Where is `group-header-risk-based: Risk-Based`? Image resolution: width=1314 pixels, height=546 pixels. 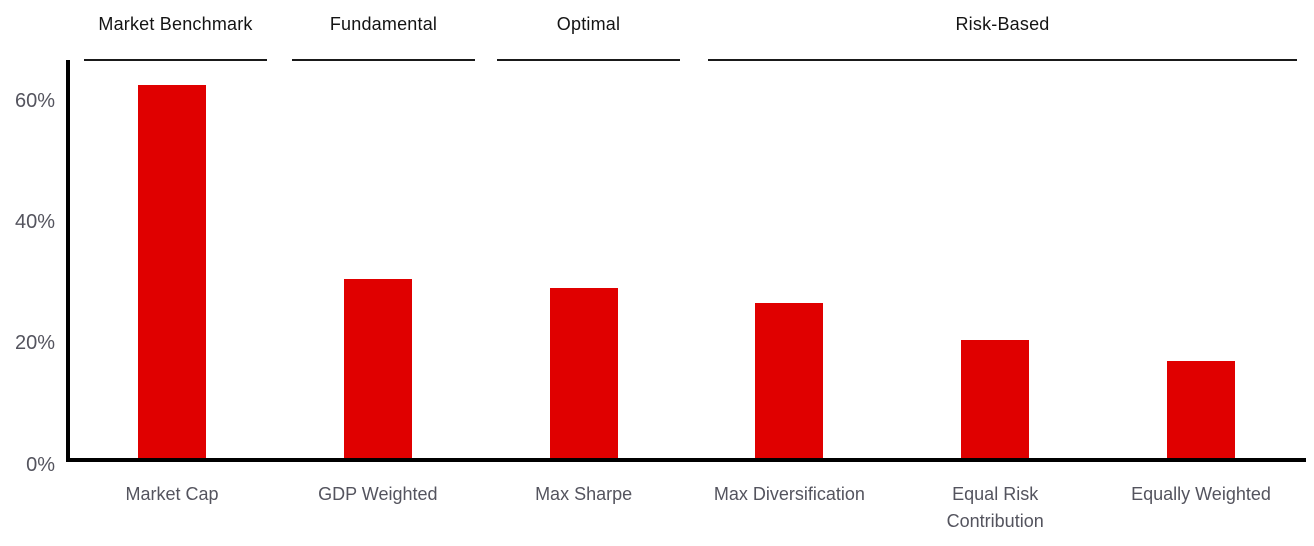
group-header-risk-based: Risk-Based is located at coordinates (1002, 24).